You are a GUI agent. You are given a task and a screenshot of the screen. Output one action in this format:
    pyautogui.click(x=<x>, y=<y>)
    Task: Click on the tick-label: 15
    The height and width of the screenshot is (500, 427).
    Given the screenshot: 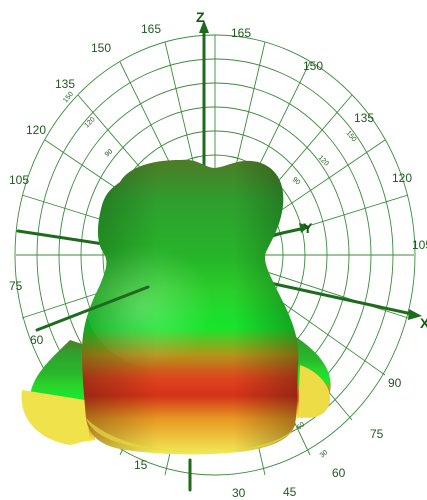 What is the action you would take?
    pyautogui.click(x=141, y=465)
    